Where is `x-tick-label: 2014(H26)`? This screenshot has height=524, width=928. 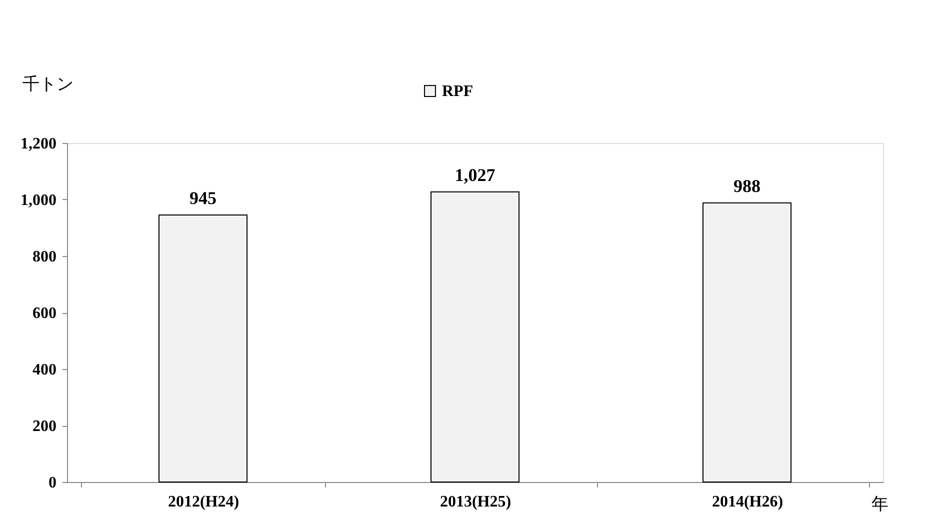
x-tick-label: 2014(H26) is located at coordinates (748, 502).